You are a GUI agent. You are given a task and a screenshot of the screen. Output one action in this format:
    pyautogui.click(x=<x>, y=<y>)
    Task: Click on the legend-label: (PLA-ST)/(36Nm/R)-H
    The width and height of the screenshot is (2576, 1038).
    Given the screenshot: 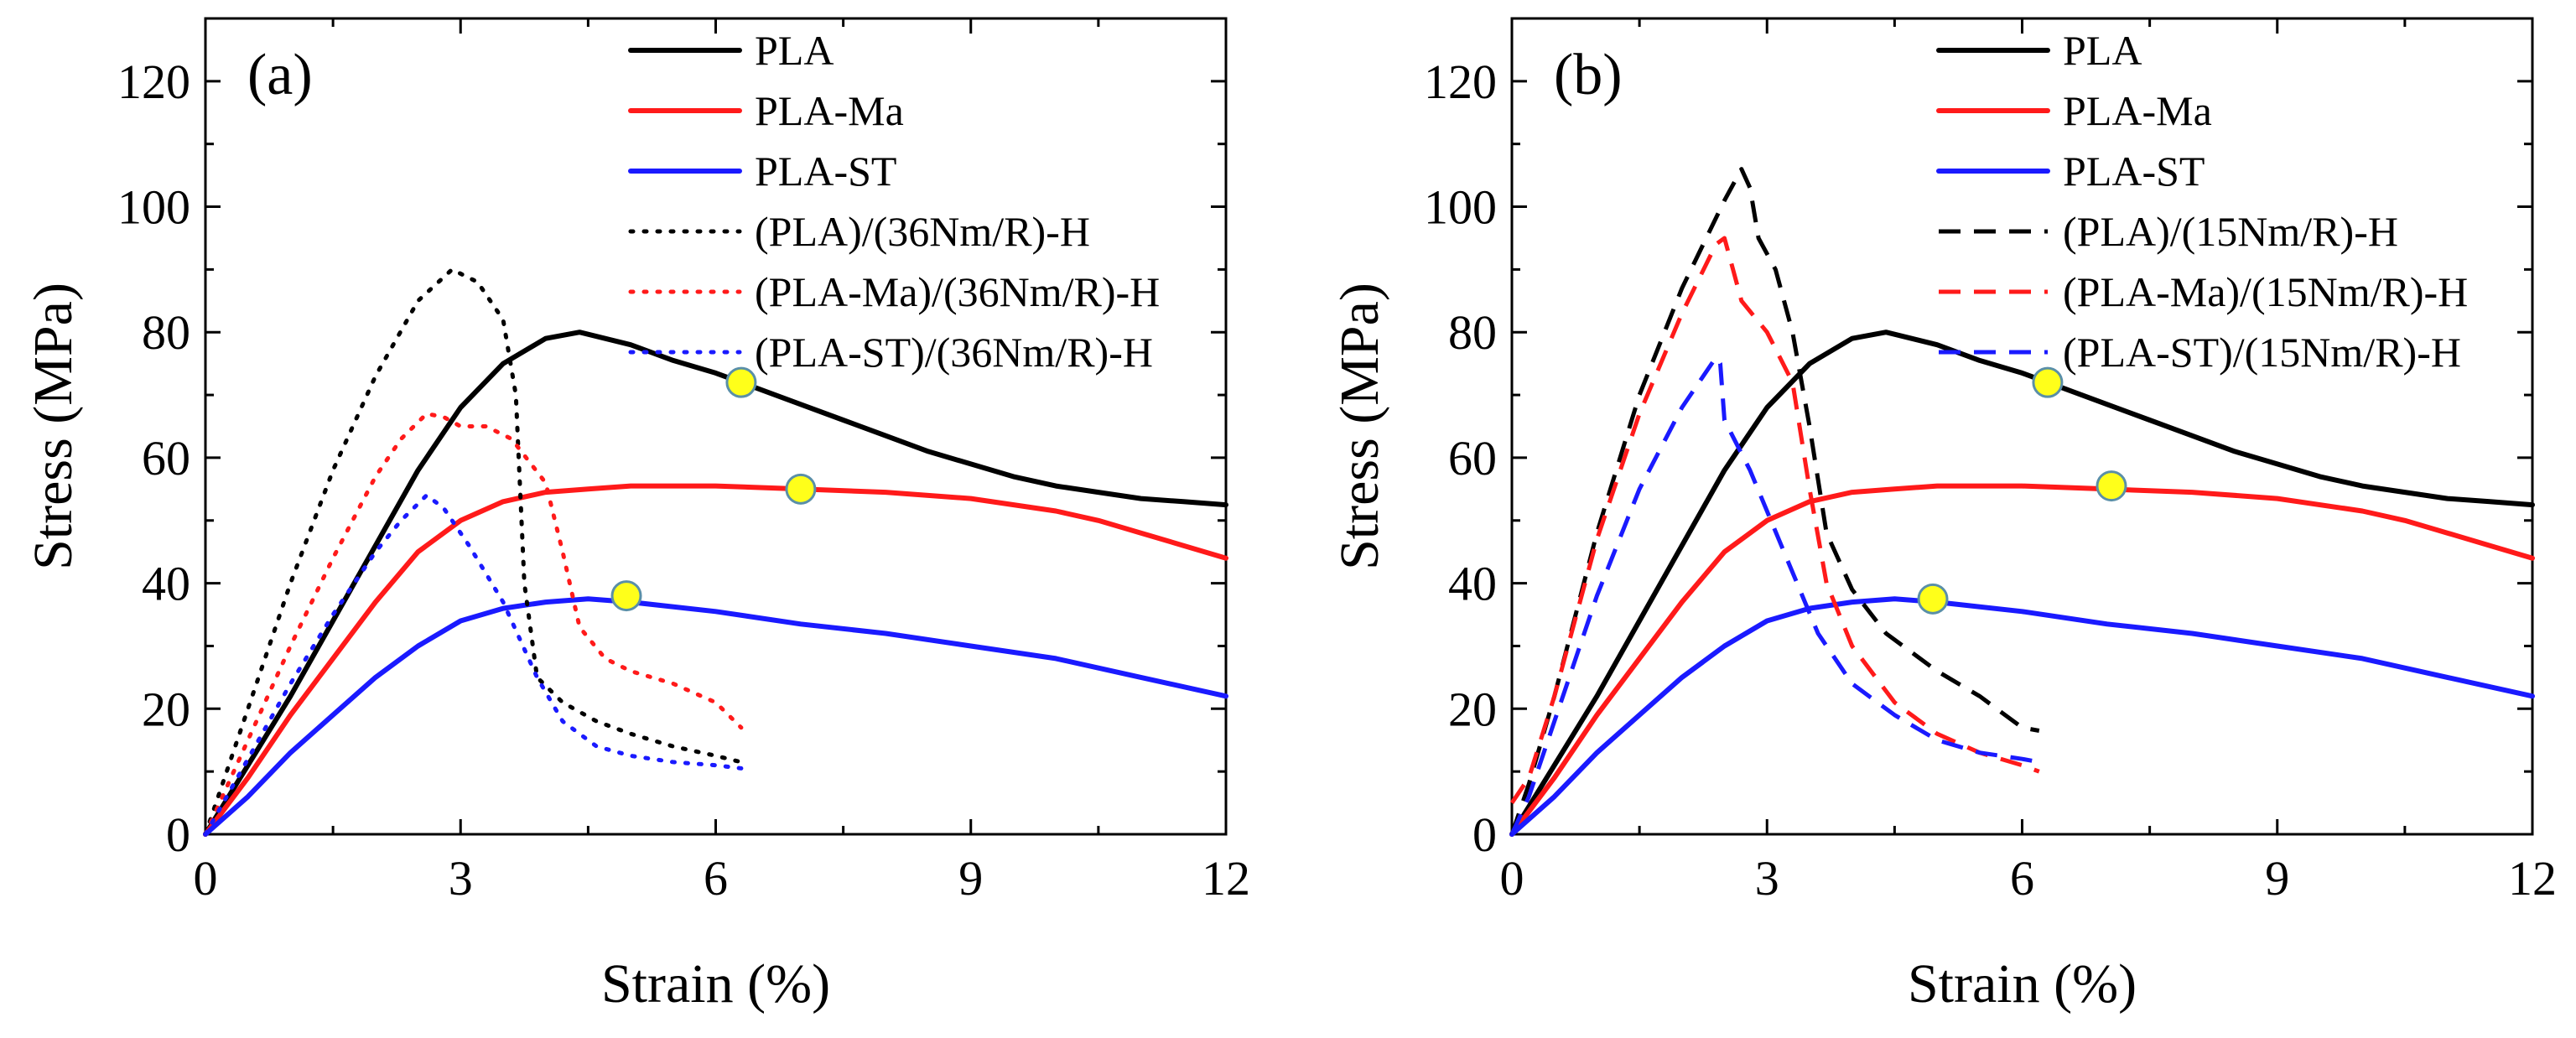 What is the action you would take?
    pyautogui.click(x=954, y=352)
    